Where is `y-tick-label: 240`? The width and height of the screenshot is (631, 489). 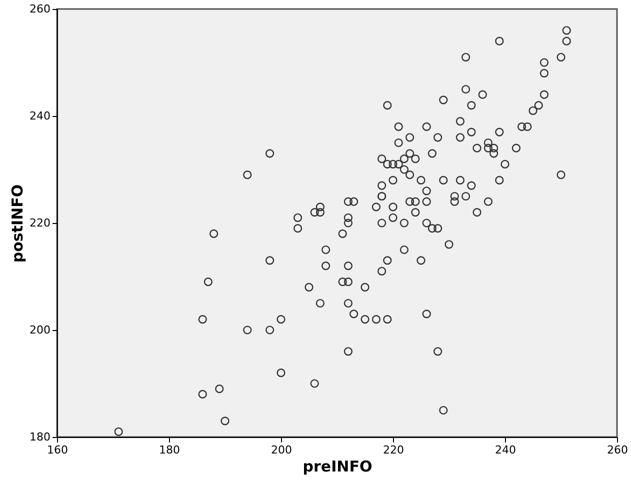
y-tick-label: 240 is located at coordinates (40, 116).